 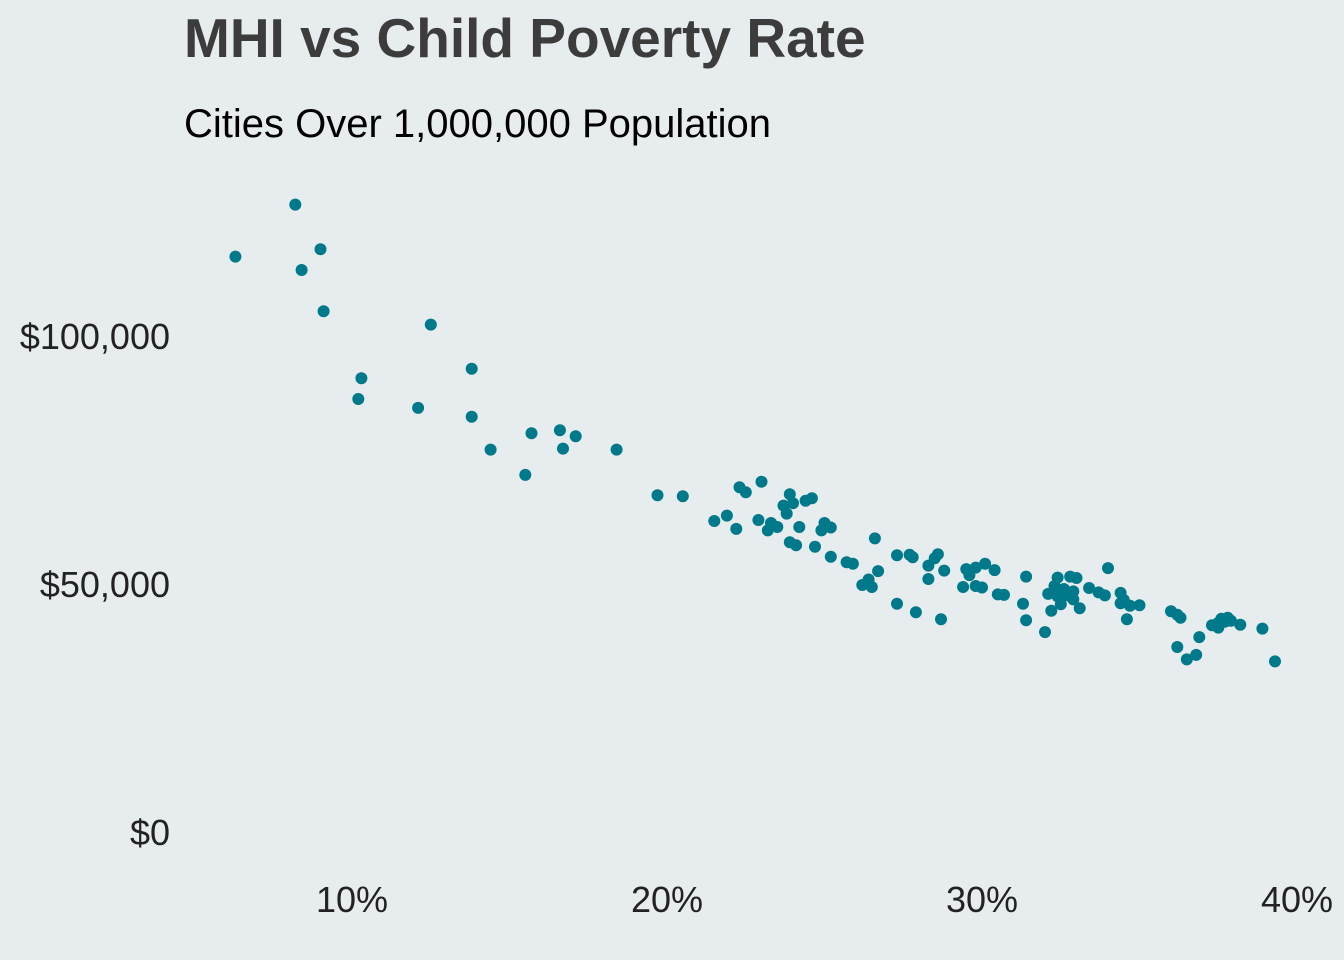 I want to click on chart-subtitle: Cities Over 1,000,000 Population, so click(x=478, y=124).